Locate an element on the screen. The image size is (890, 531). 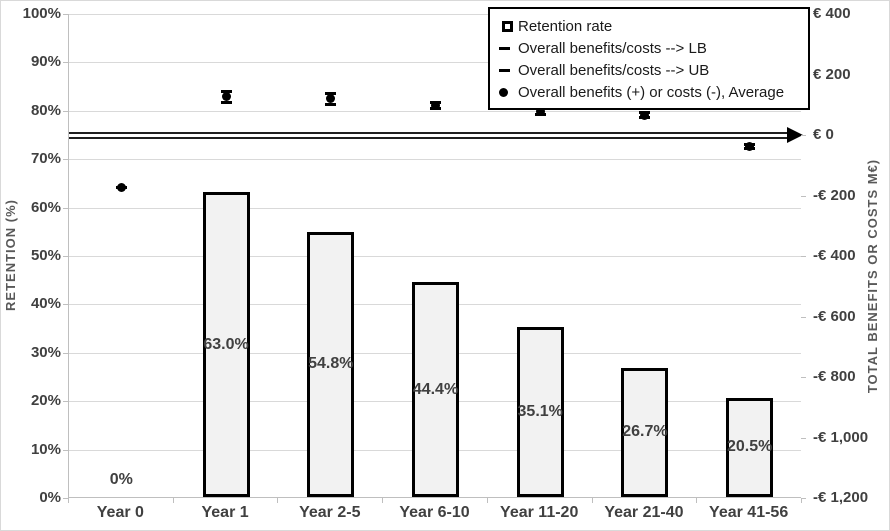
right-axis-tick-label: -€ 1,200 is located at coordinates (841, 497).